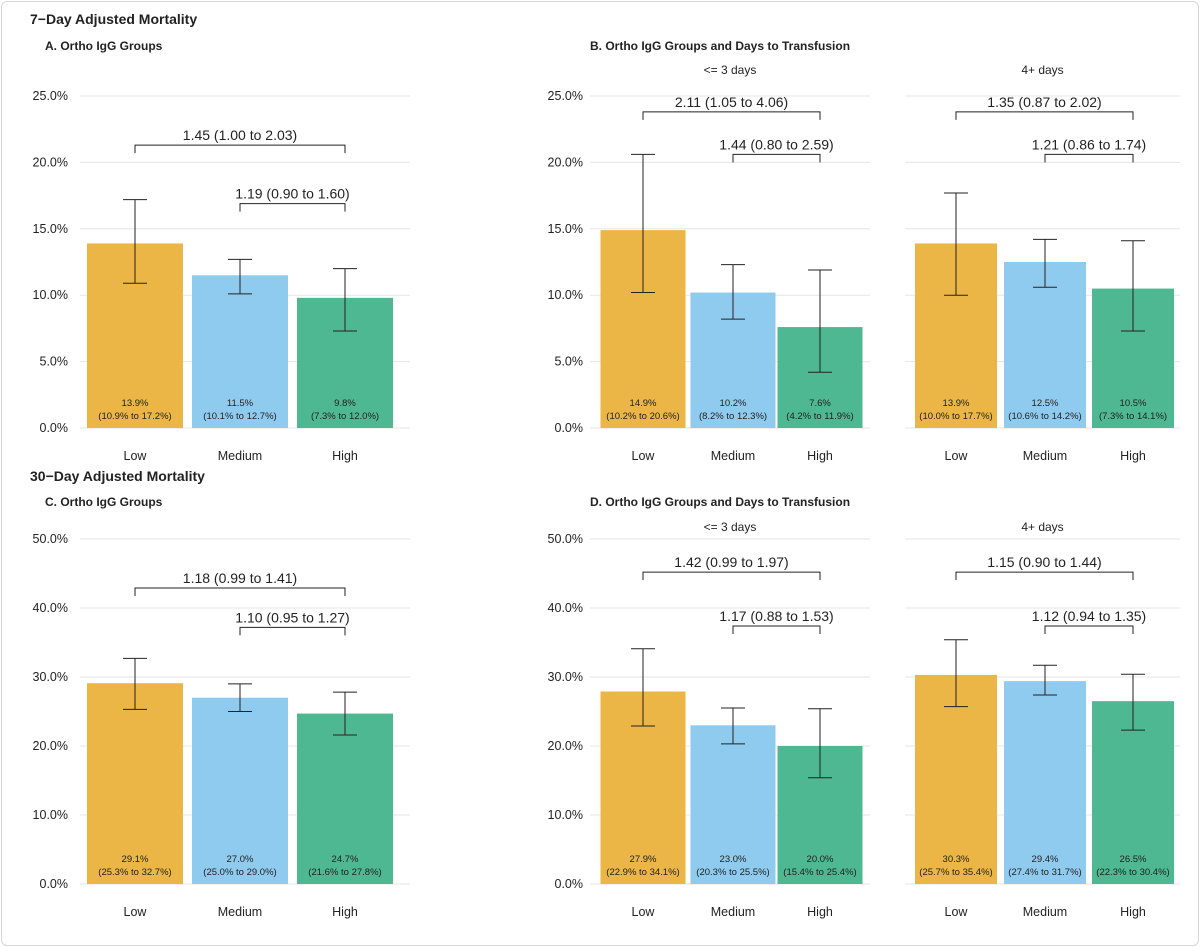 The height and width of the screenshot is (947, 1200). What do you see at coordinates (1044, 102) in the screenshot?
I see `comparison-label: 1.35 (0.87 to 2.02)` at bounding box center [1044, 102].